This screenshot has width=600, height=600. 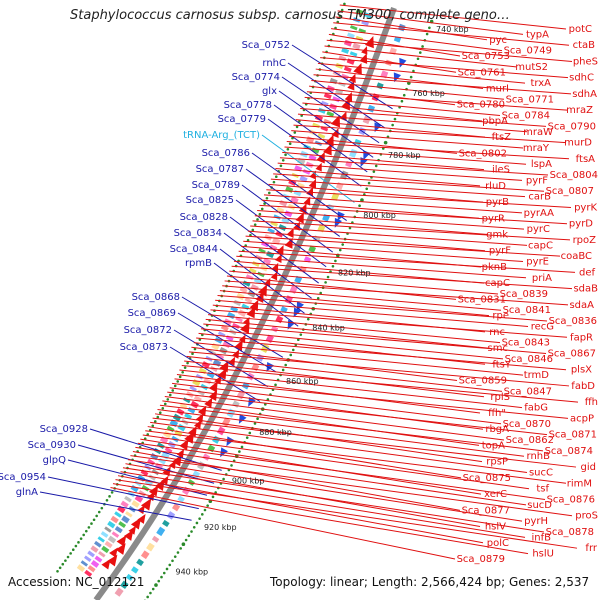 What do you see at coordinates (156, 297) in the screenshot?
I see `left-gene-label: Sca_0868` at bounding box center [156, 297].